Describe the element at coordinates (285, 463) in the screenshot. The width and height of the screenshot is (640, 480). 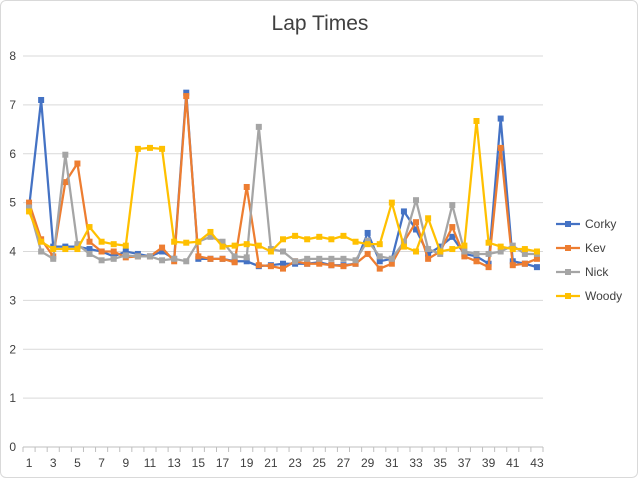
I see `x-axis-tick-labels: 1 3 5 7 9 11 13 15 17 19 21 23 25 27 29 31 33 35 37 39 41 43` at that location.